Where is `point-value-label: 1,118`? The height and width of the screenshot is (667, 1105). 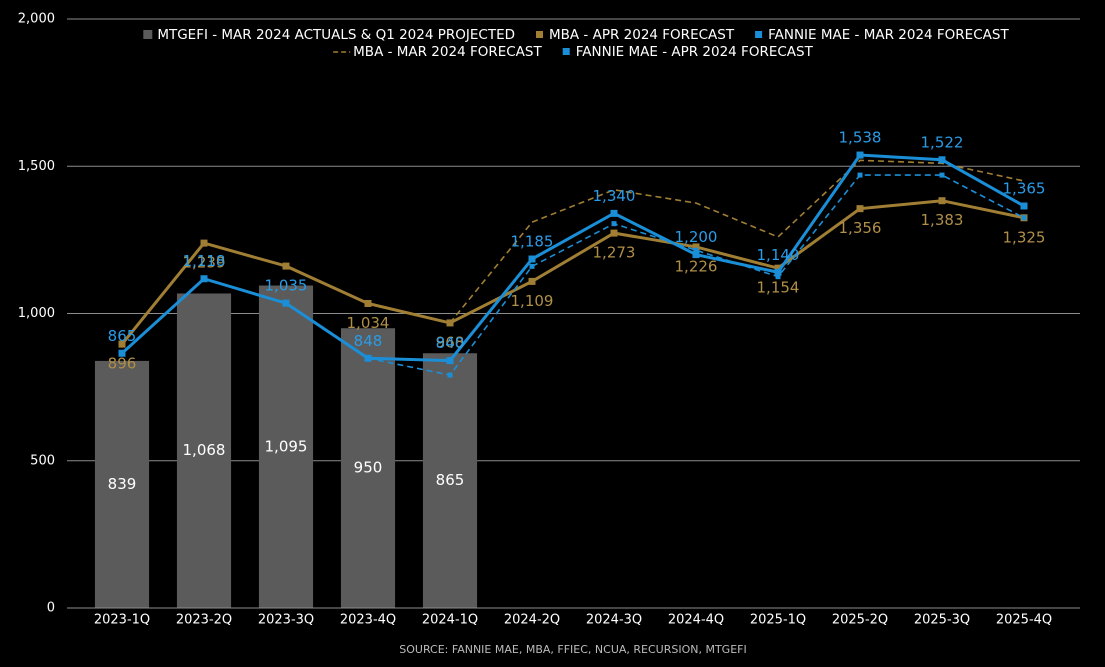 point-value-label: 1,118 is located at coordinates (204, 261).